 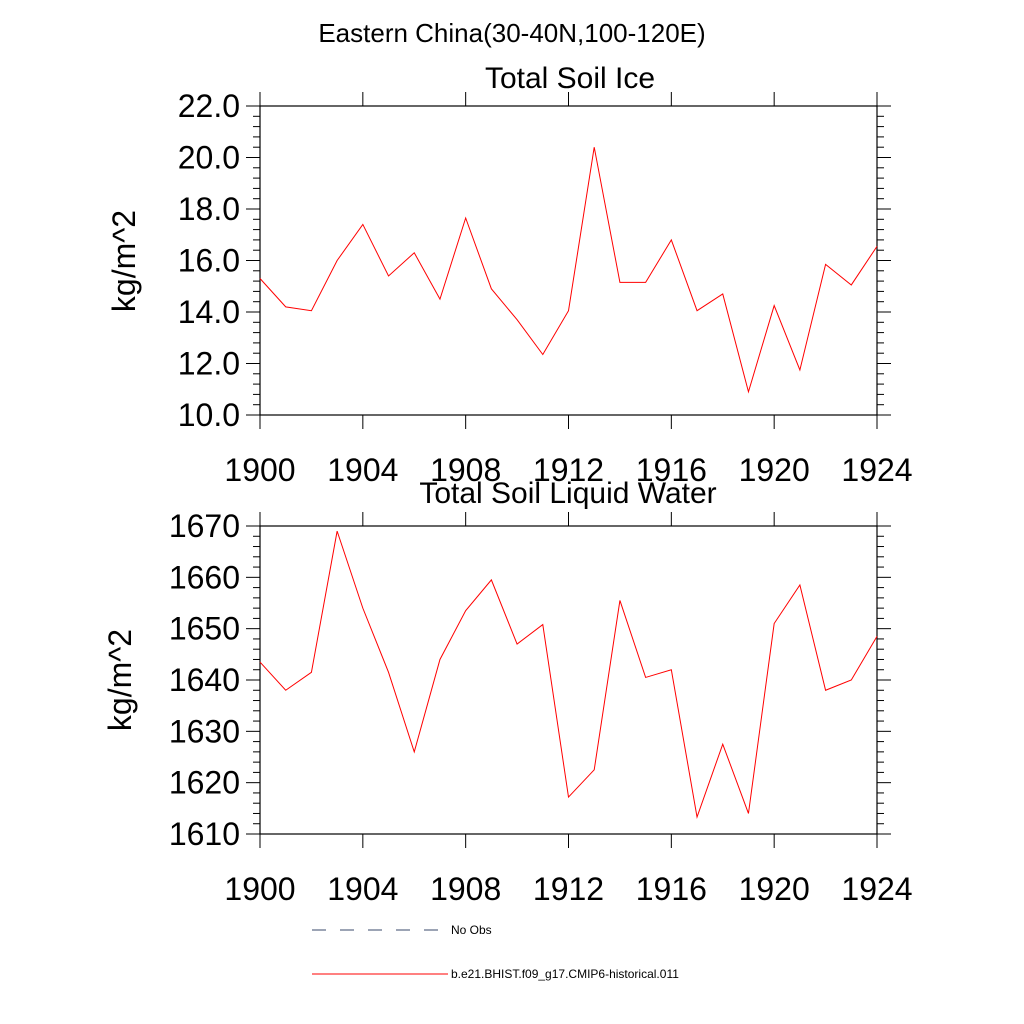 What do you see at coordinates (204, 731) in the screenshot?
I see `y-tick-label: 1630` at bounding box center [204, 731].